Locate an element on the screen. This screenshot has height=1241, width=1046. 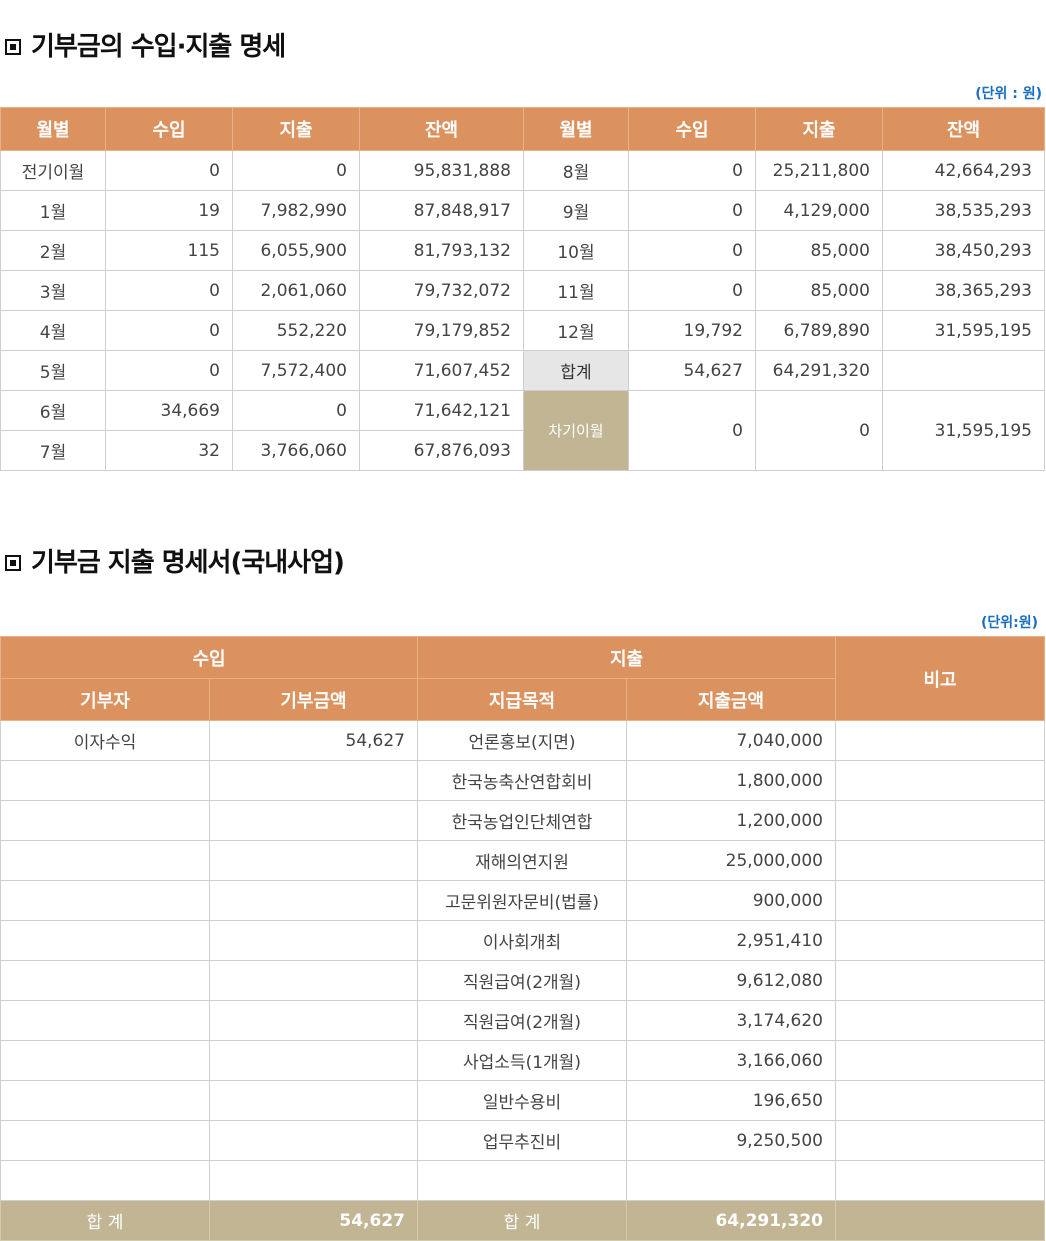
month-cell: 4월 is located at coordinates (53, 330).